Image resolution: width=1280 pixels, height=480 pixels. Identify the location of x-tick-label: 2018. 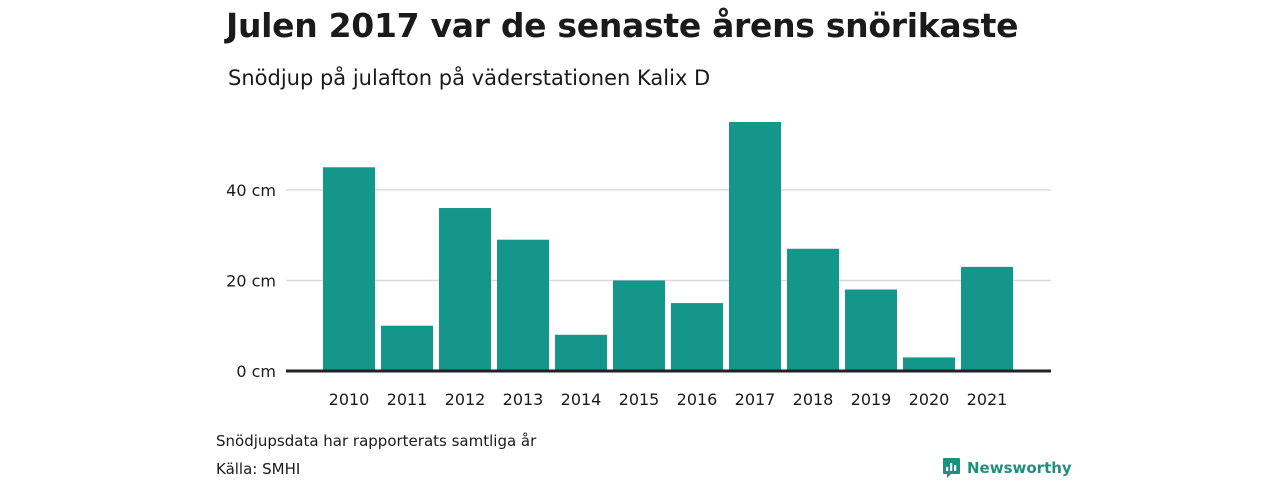
(813, 399).